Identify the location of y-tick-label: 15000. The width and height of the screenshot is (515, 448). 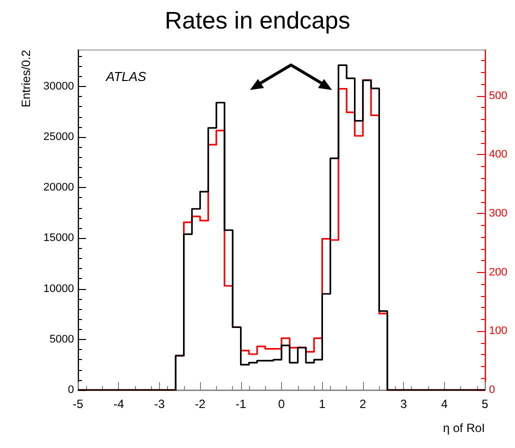
(58, 238).